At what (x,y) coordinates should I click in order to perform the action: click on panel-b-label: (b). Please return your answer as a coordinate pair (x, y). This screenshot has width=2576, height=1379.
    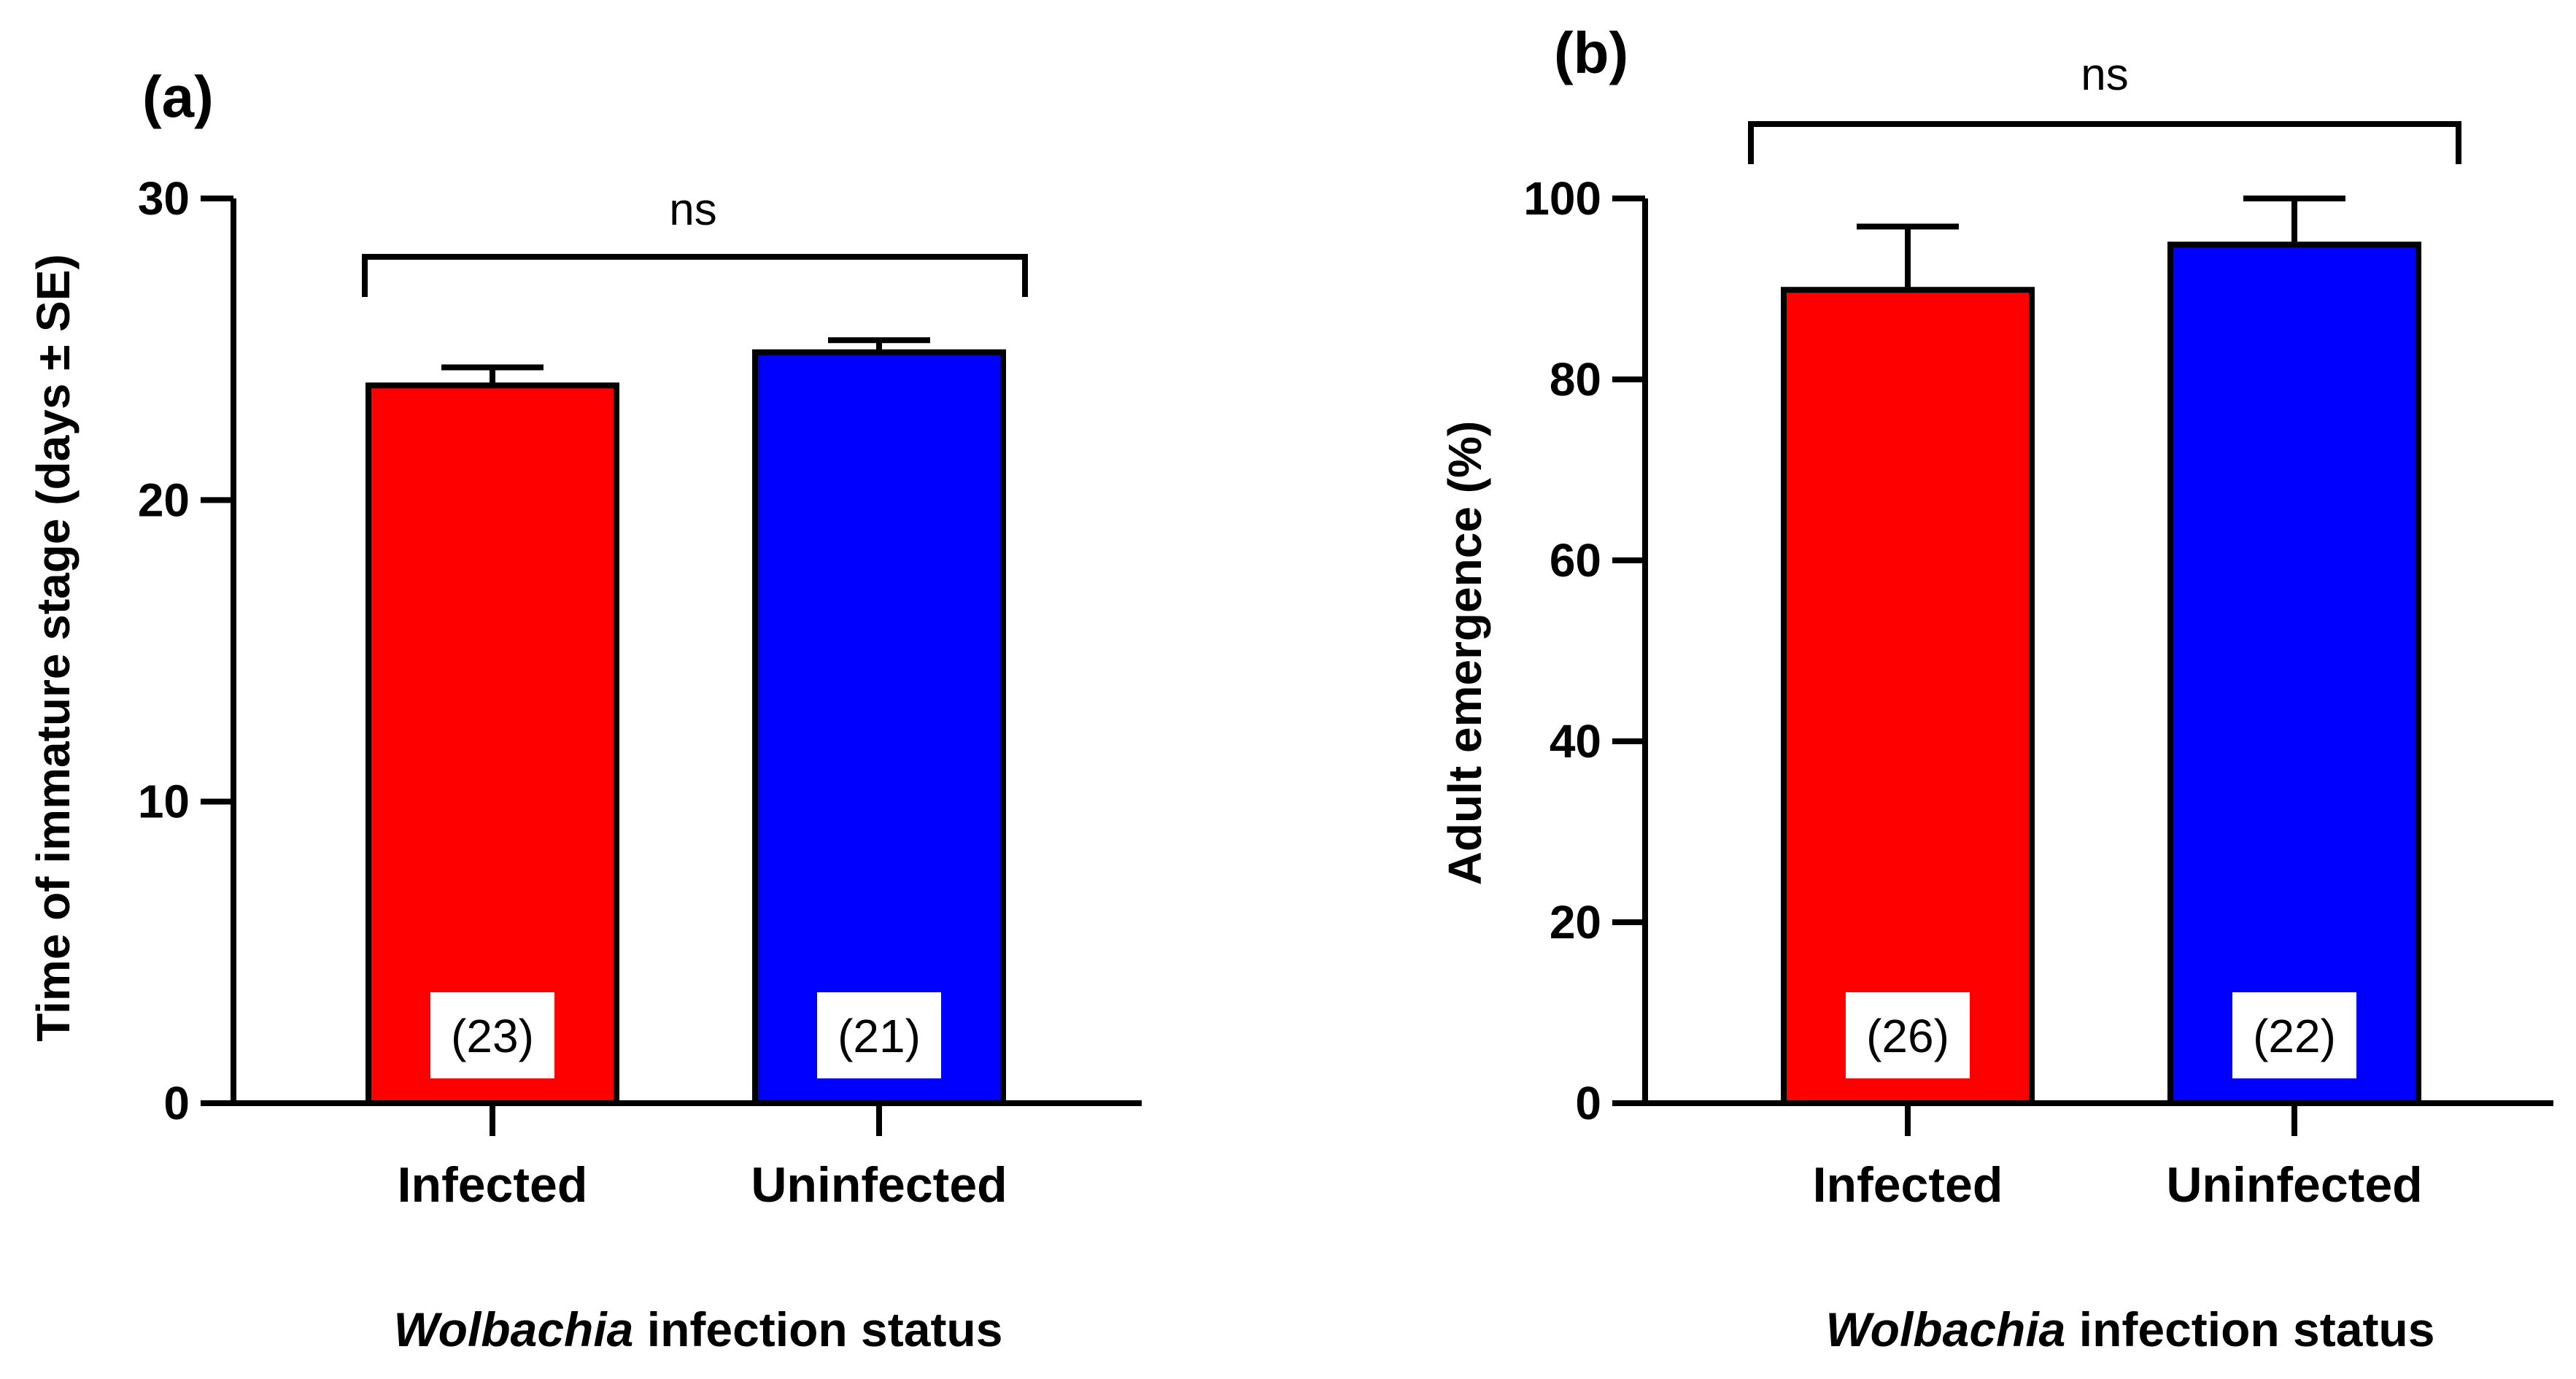
    Looking at the image, I should click on (1591, 52).